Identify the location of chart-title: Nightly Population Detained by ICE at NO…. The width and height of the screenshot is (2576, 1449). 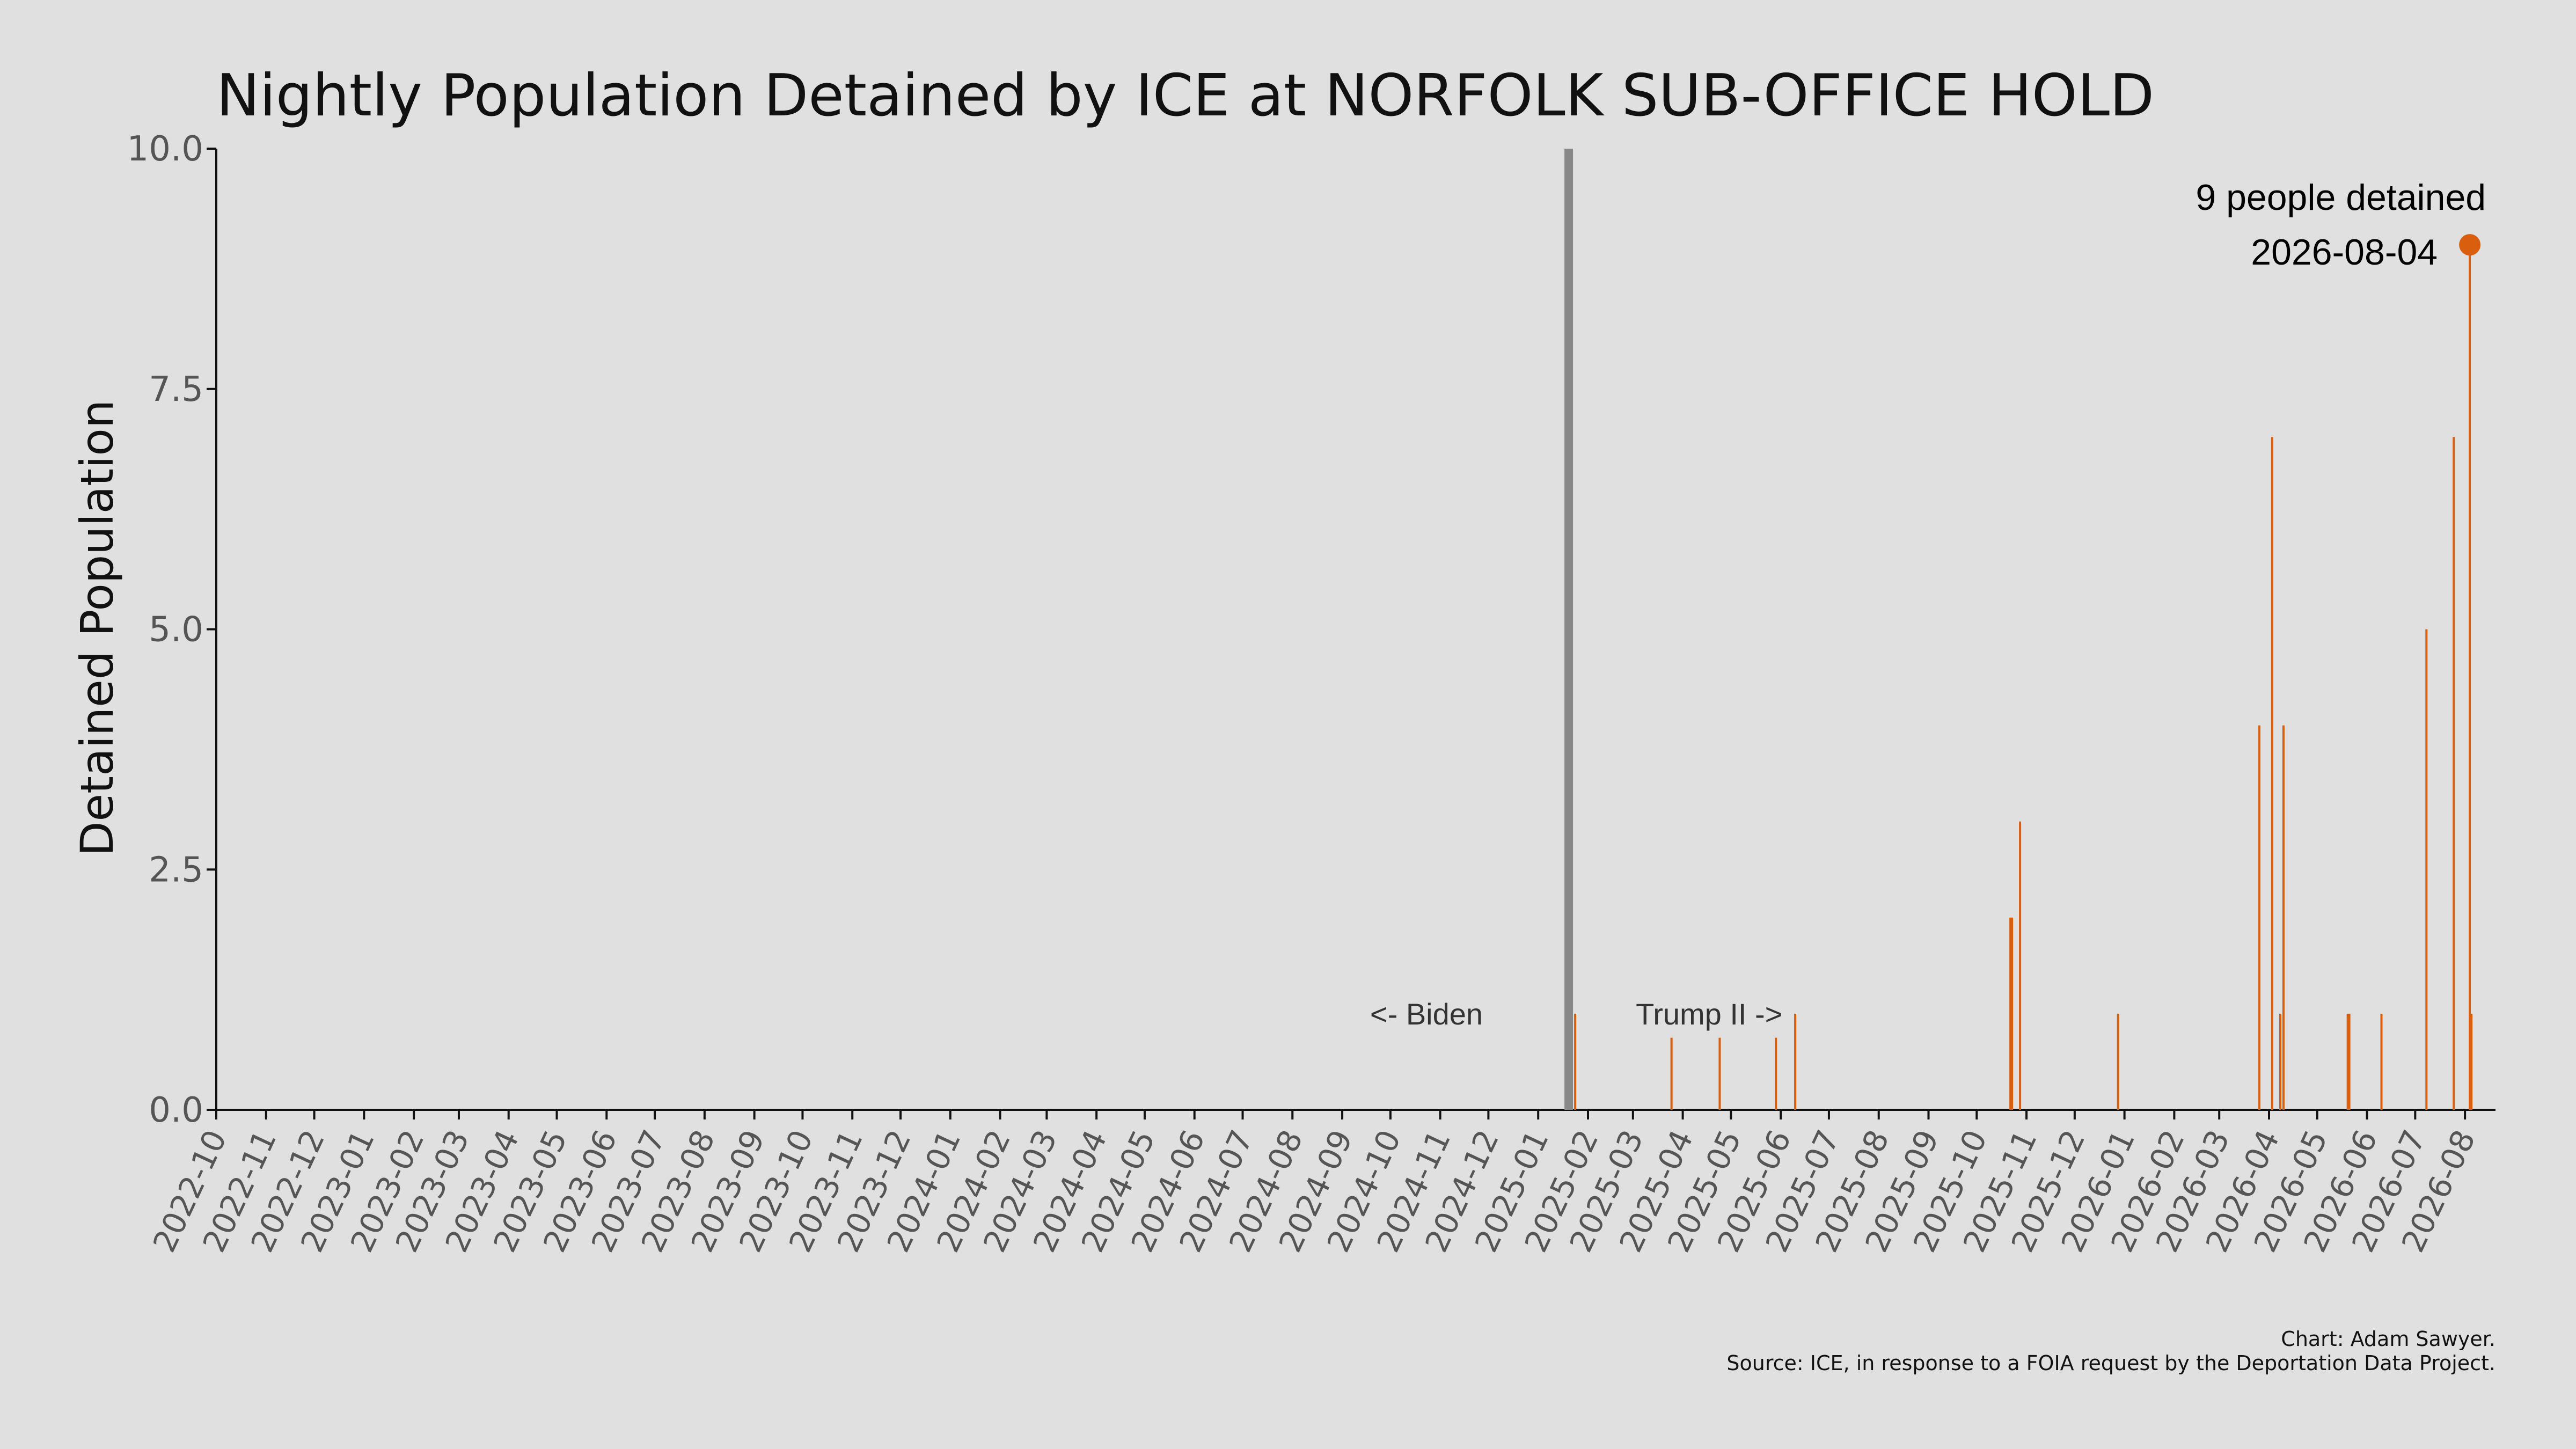
(1185, 95).